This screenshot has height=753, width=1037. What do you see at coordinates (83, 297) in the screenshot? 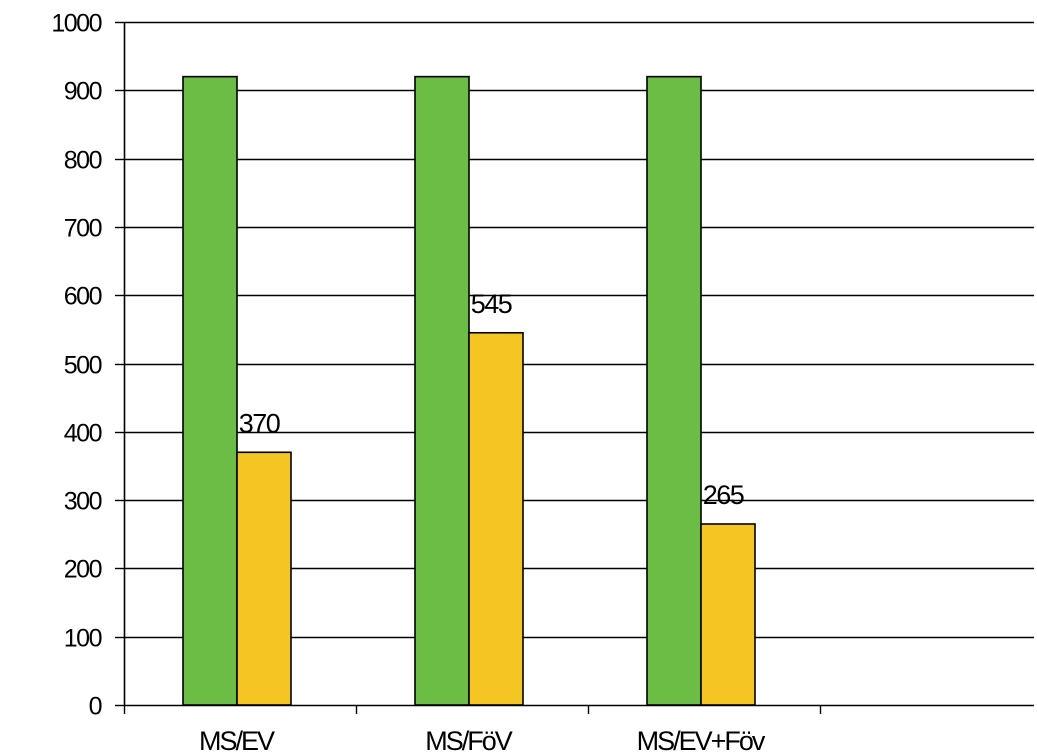
I see `y-tick-label: 600` at bounding box center [83, 297].